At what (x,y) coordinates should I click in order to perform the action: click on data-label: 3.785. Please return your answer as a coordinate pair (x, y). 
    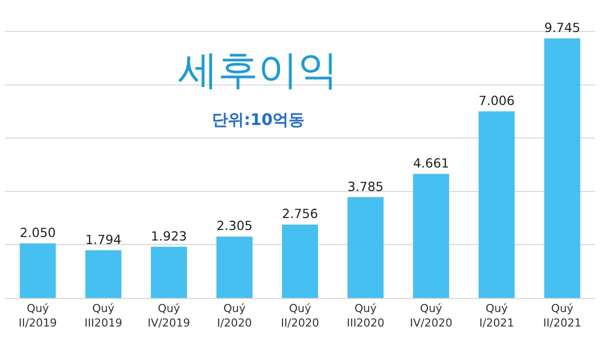
    Looking at the image, I should click on (366, 186).